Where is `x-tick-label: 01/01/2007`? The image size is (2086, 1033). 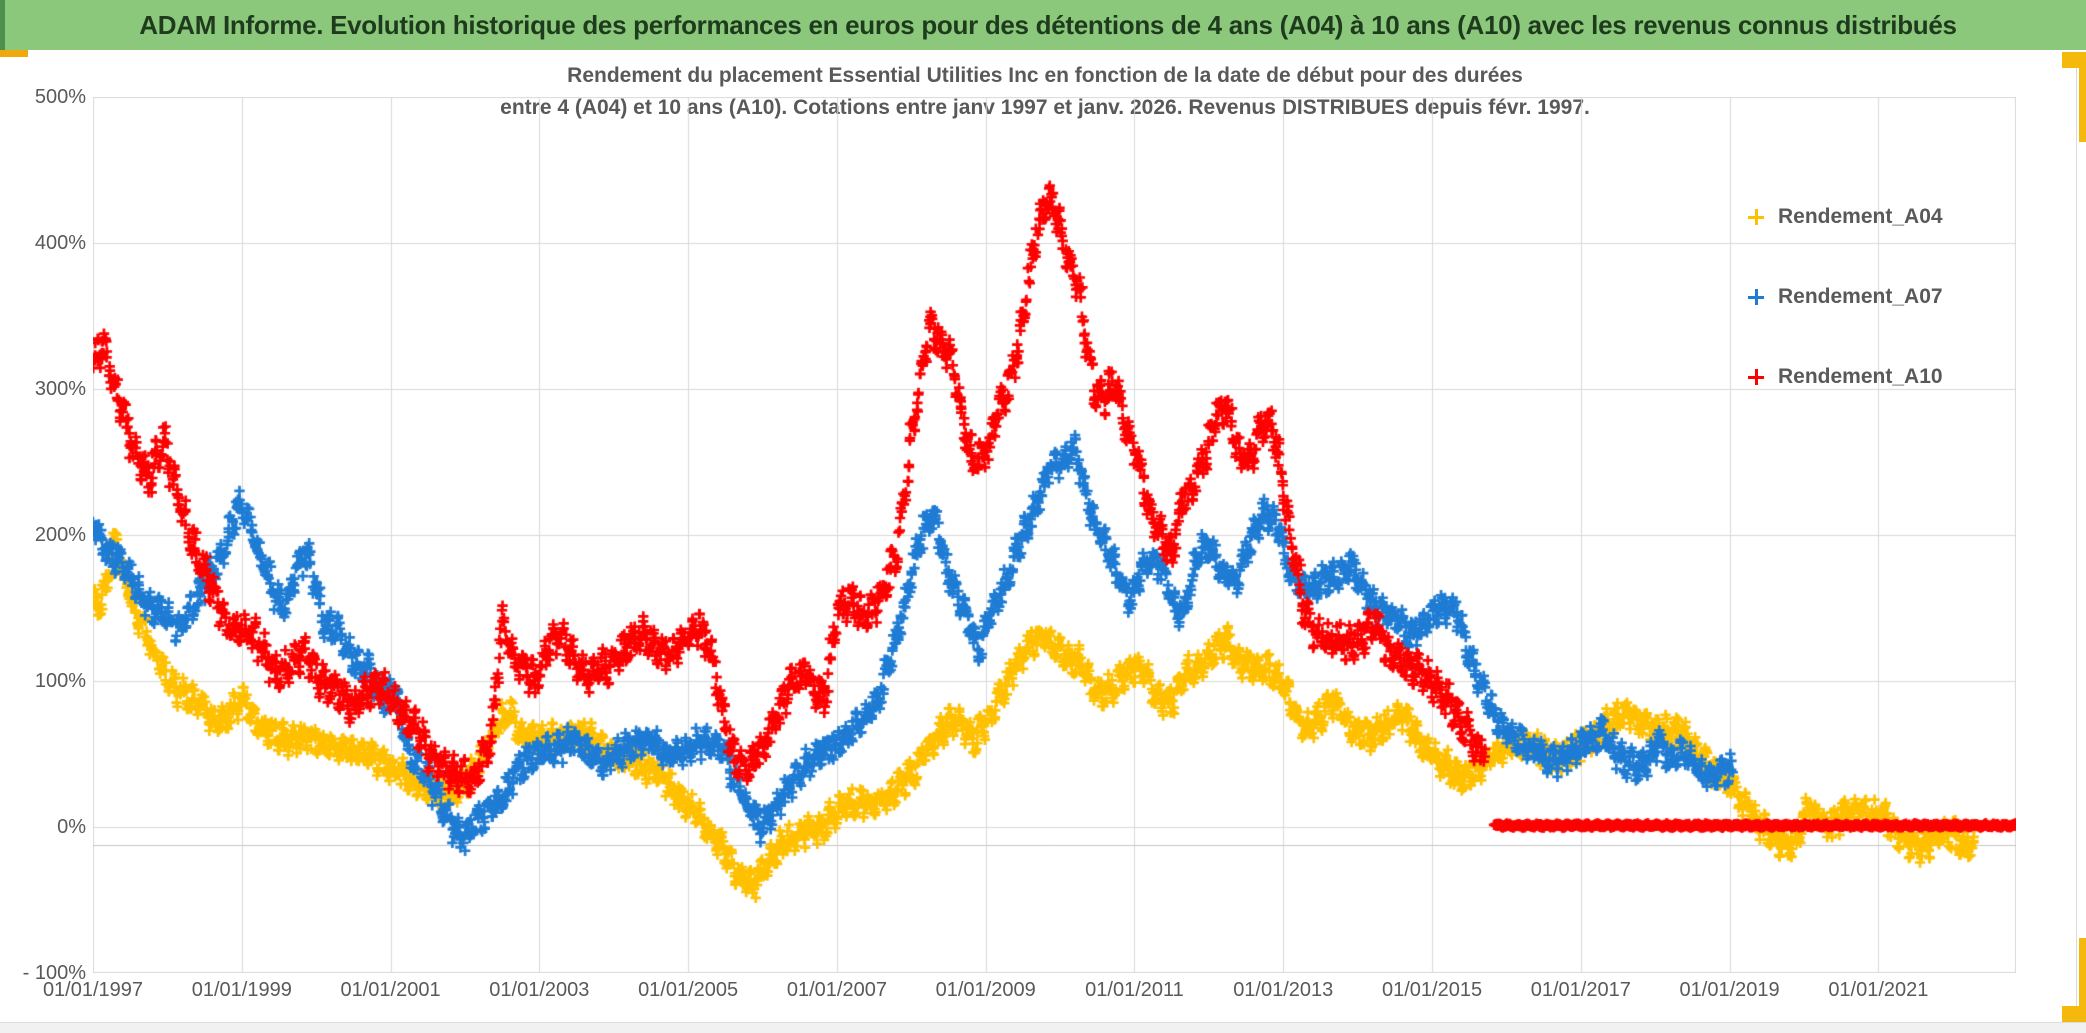 x-tick-label: 01/01/2007 is located at coordinates (836, 990).